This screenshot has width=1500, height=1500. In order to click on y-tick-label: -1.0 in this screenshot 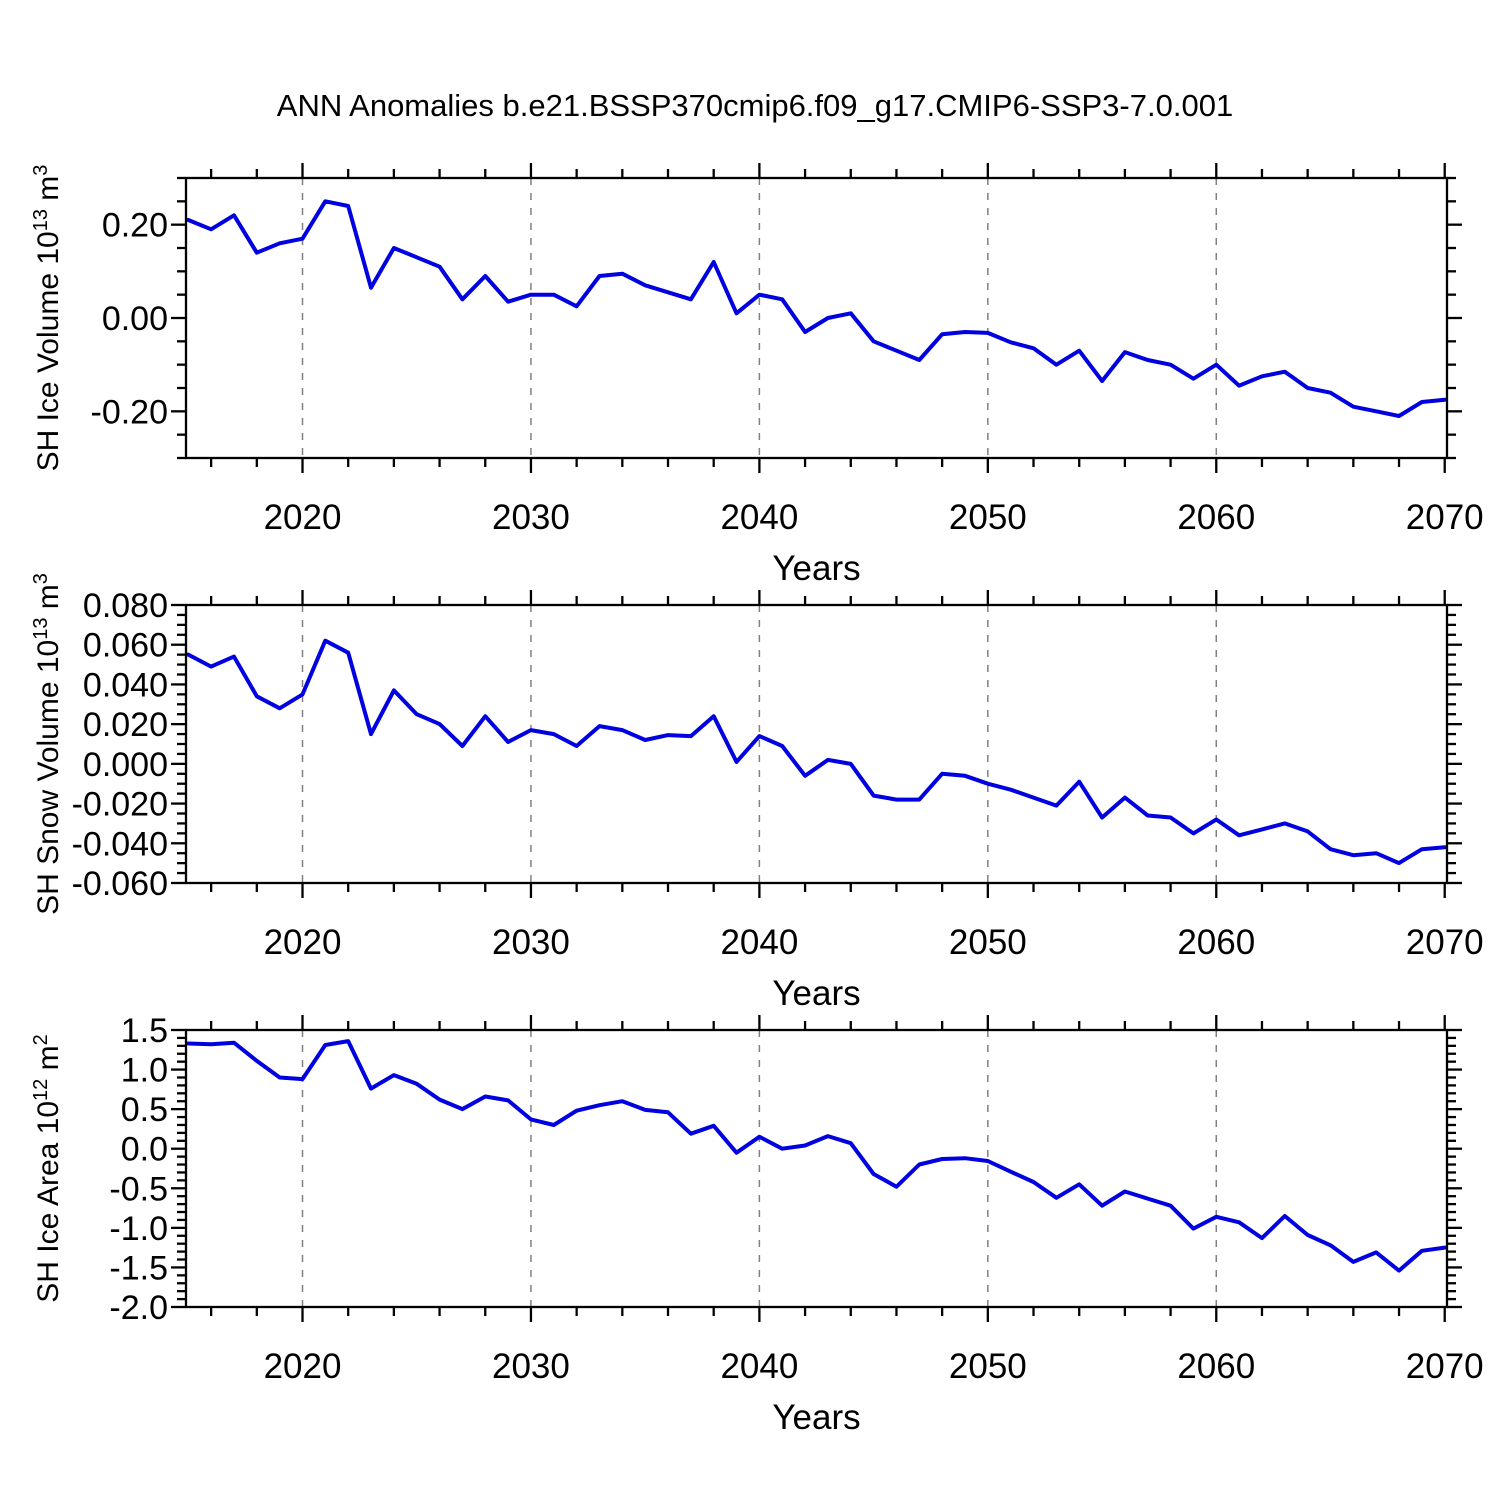, I will do `click(138, 1229)`.